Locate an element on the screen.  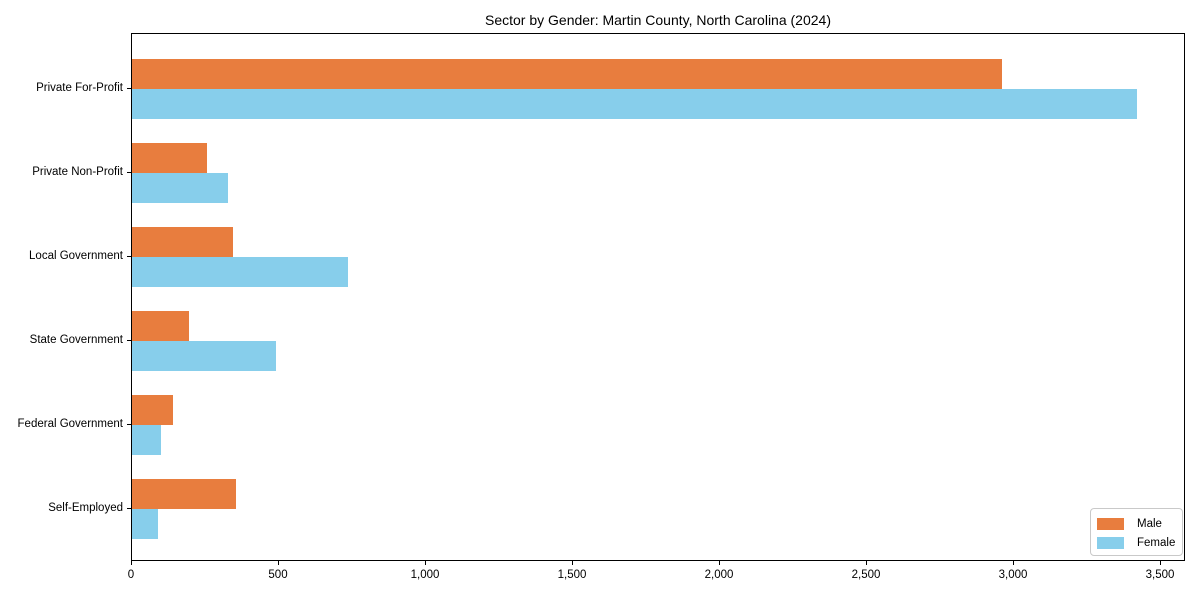
legend: Male Female is located at coordinates (1136, 532).